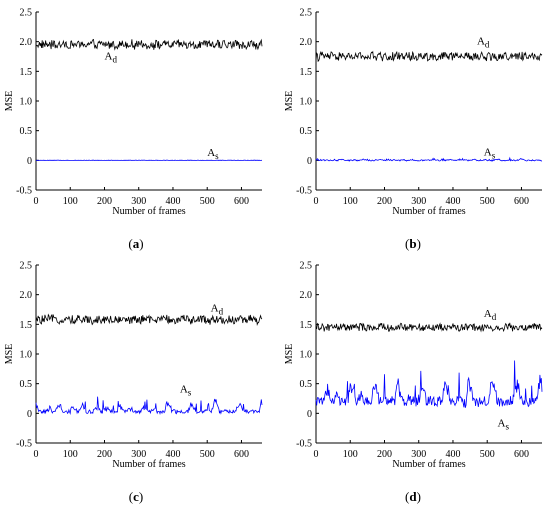 The image size is (550, 518). Describe the element at coordinates (413, 496) in the screenshot. I see `panel-caption: (d)` at that location.